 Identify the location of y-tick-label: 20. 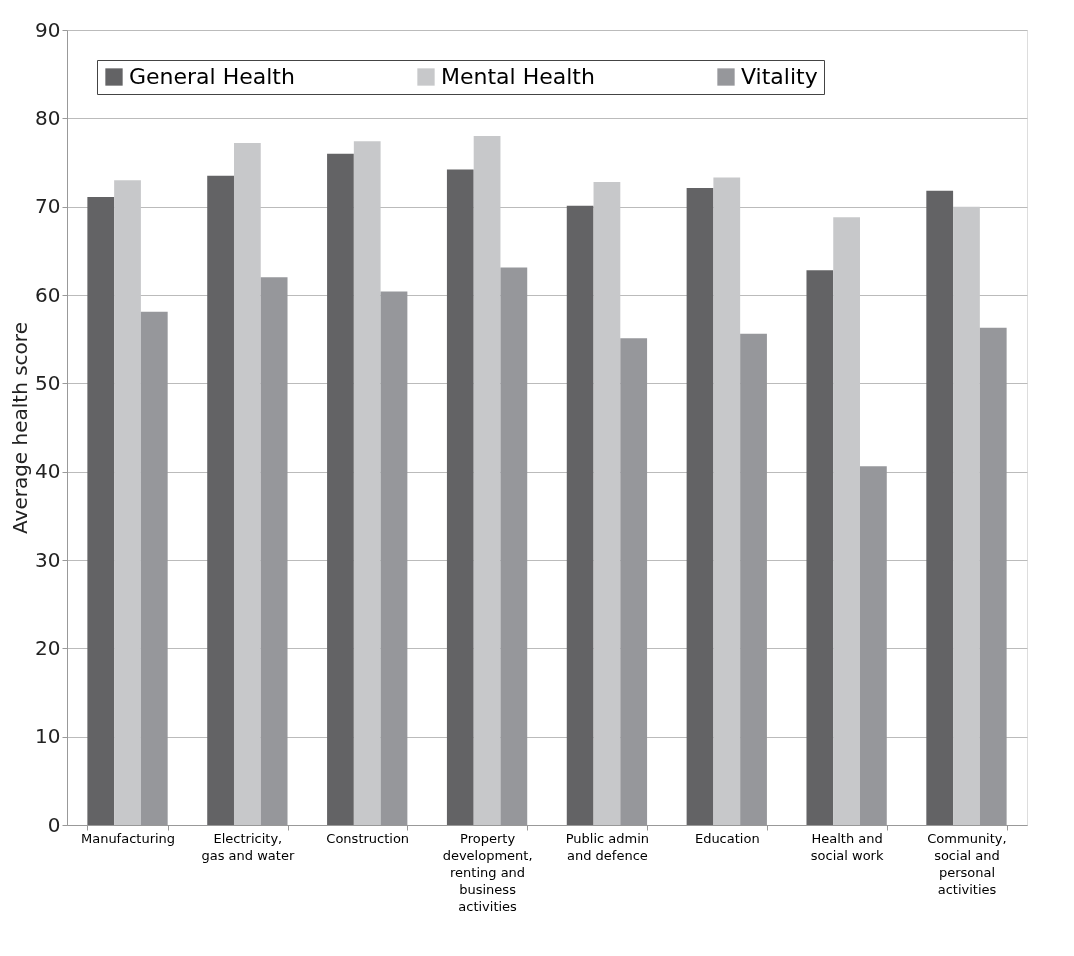
(48, 647).